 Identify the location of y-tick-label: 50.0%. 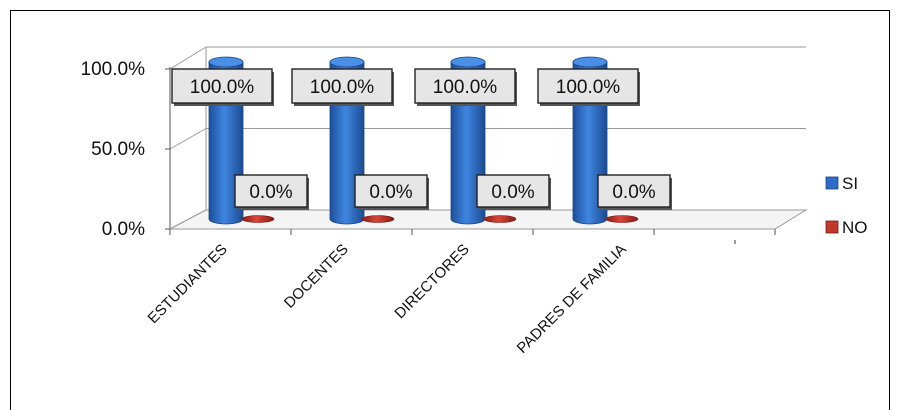
(118, 149).